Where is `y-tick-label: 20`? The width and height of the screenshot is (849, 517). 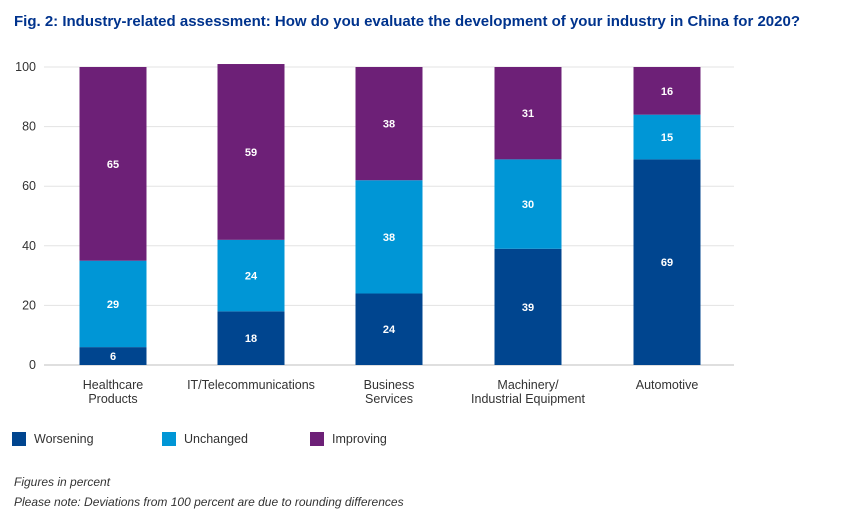
y-tick-label: 20 is located at coordinates (29, 305).